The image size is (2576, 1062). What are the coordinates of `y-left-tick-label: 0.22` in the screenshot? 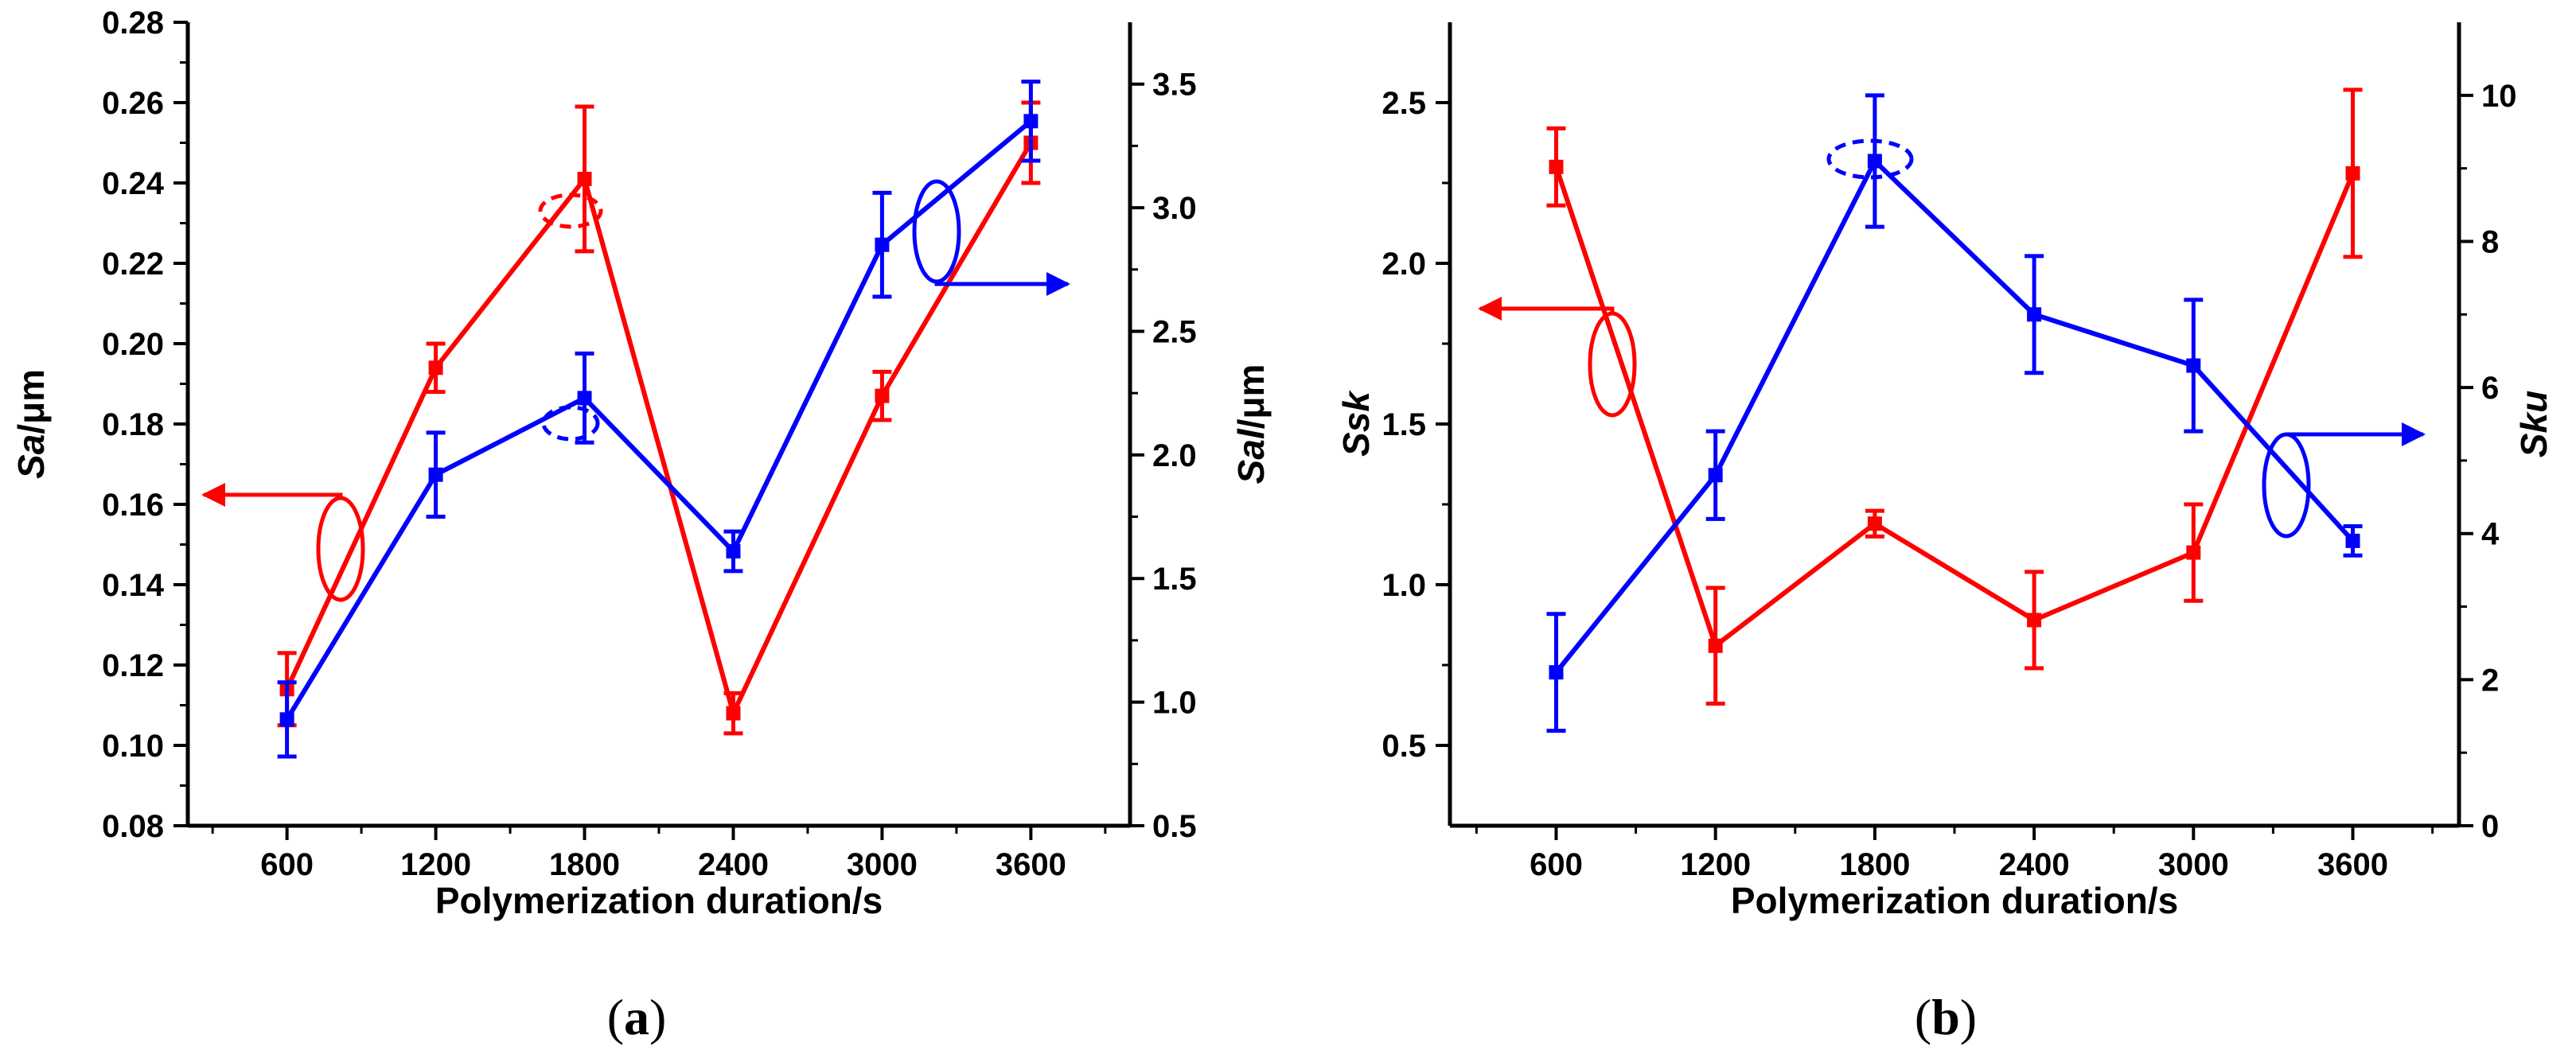 It's located at (133, 264).